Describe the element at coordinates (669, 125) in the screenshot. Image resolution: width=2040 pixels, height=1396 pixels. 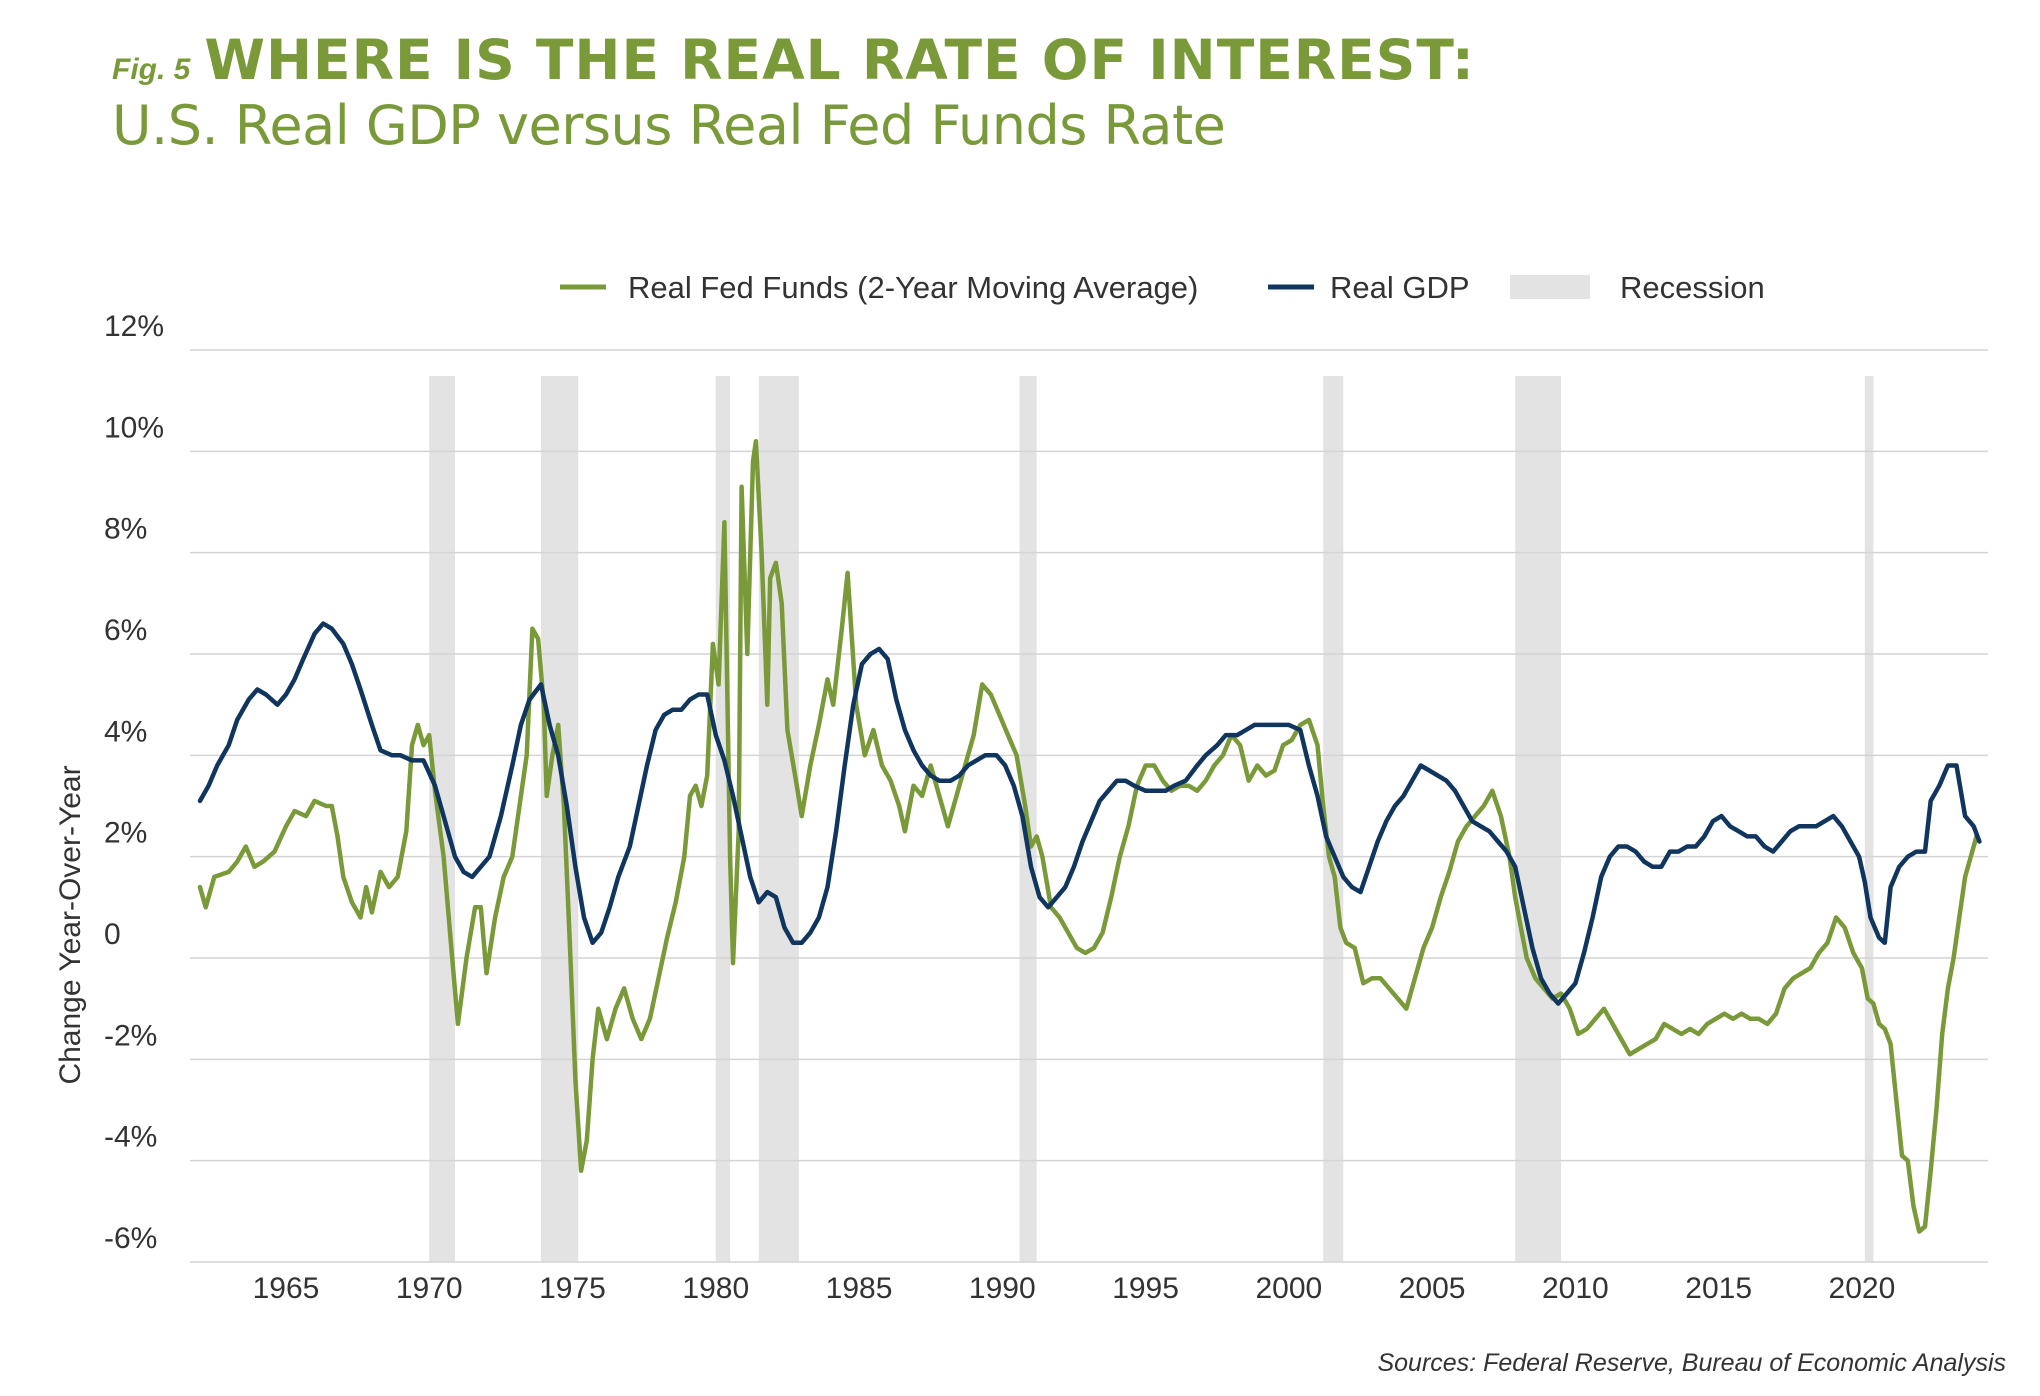
I see `chart-subtitle: U.S. Real GDP versus Real Fed Funds Rate` at that location.